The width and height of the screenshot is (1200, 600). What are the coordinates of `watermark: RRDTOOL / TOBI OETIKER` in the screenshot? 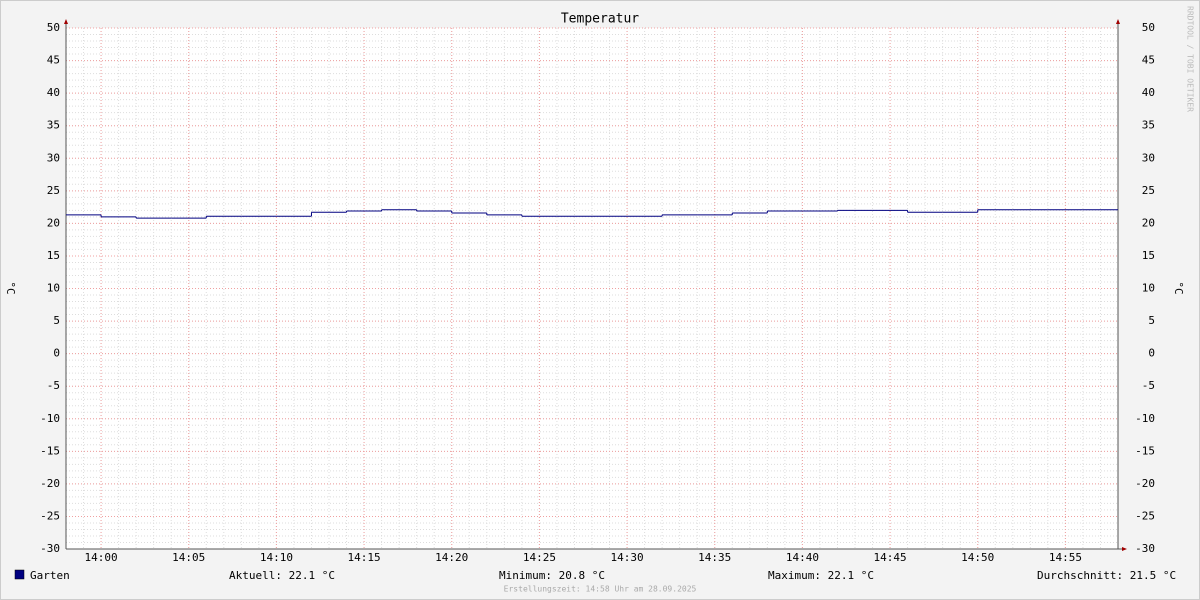 It's located at (1190, 59).